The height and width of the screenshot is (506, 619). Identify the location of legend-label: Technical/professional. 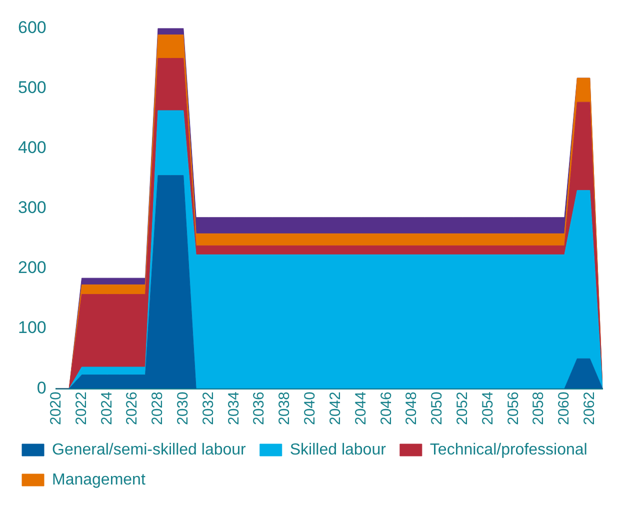
(509, 449).